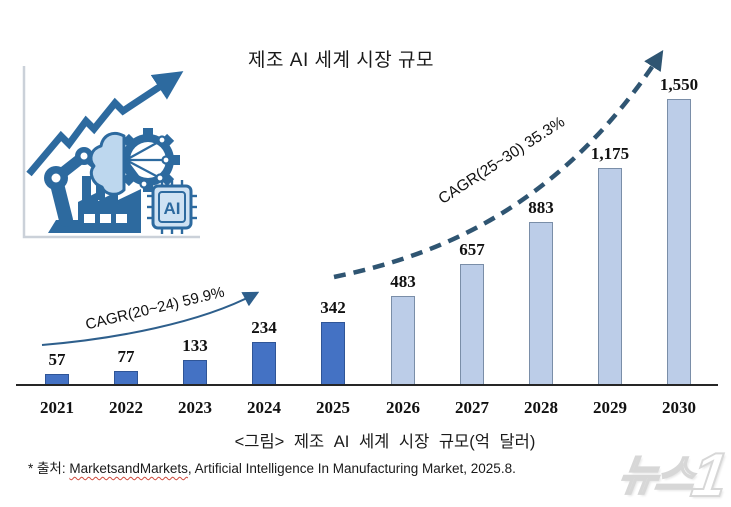 The width and height of the screenshot is (731, 507). Describe the element at coordinates (679, 242) in the screenshot. I see `bar-2030` at that location.